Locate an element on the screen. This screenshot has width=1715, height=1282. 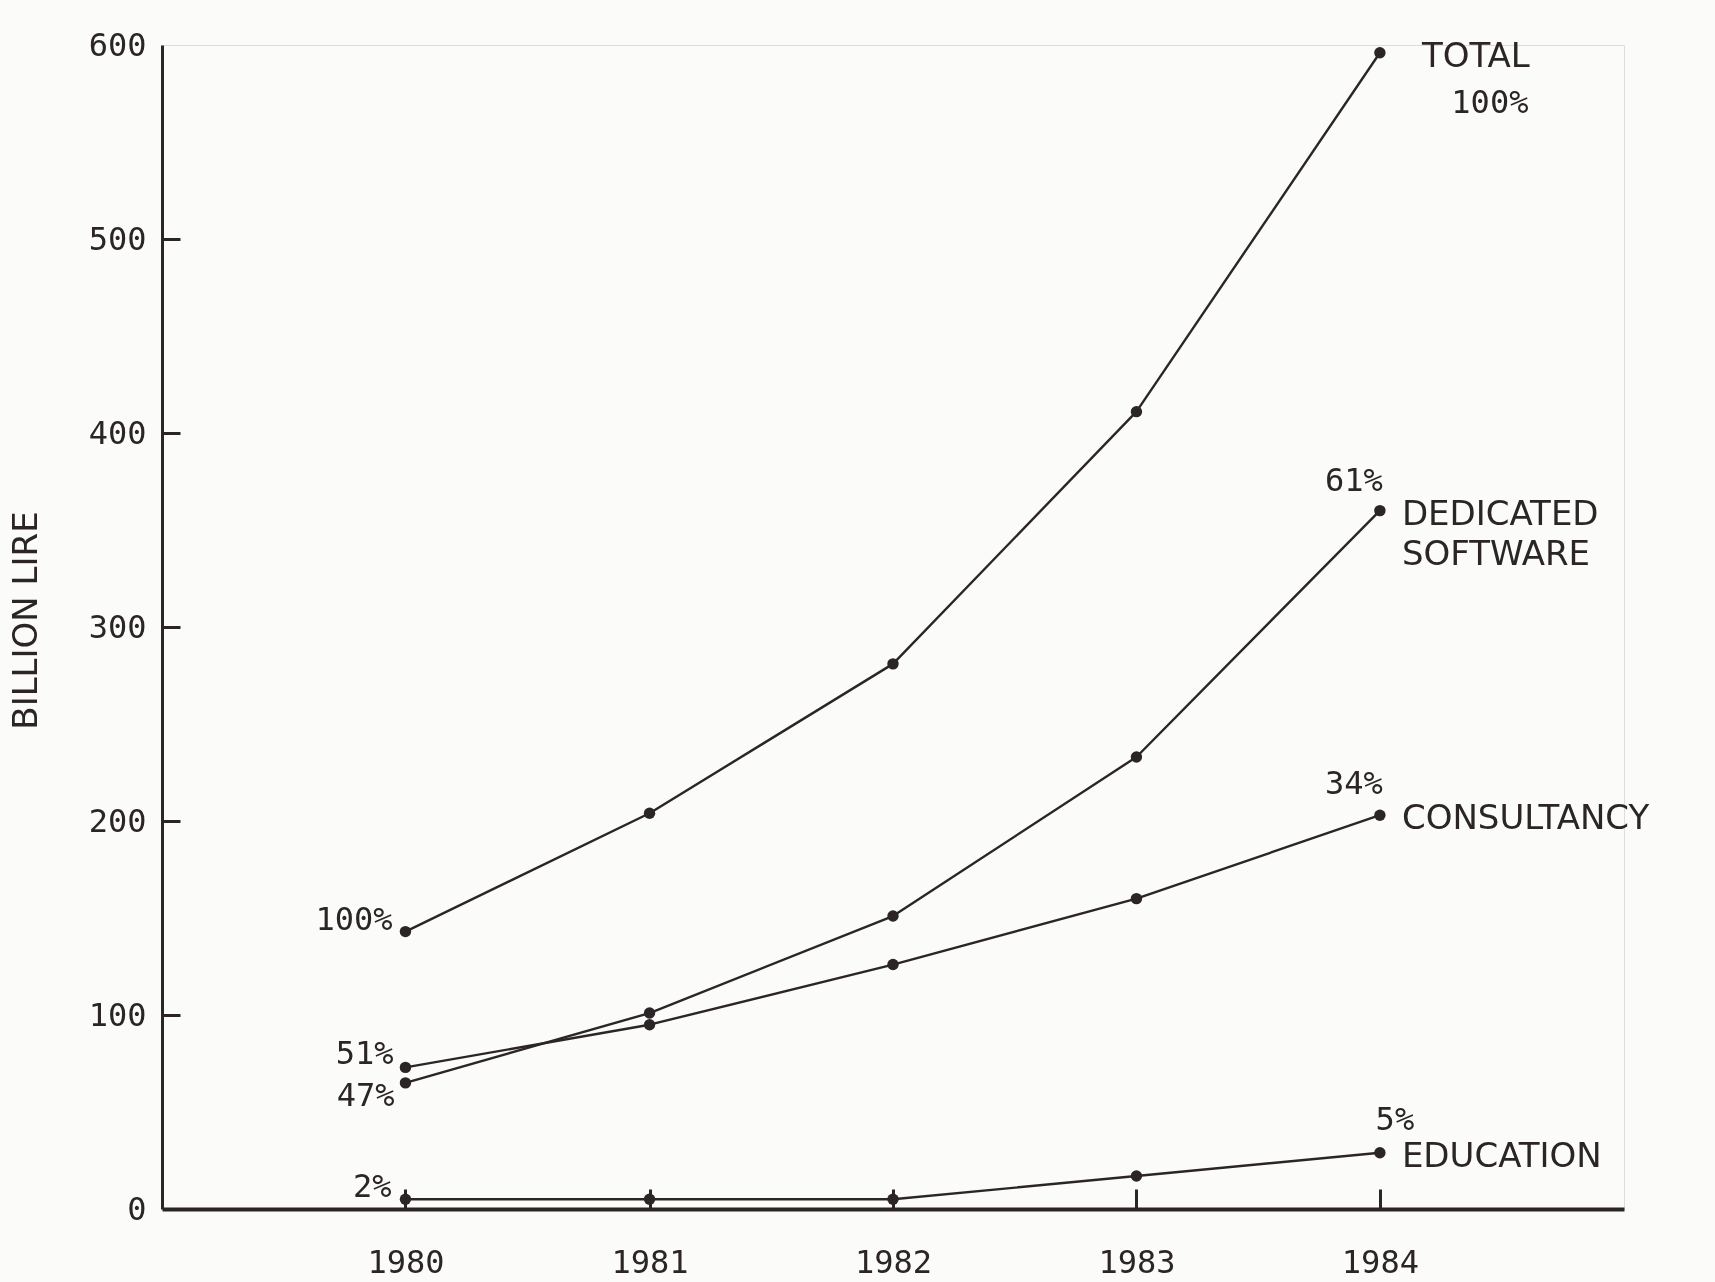
annotation: 47% is located at coordinates (365, 1094).